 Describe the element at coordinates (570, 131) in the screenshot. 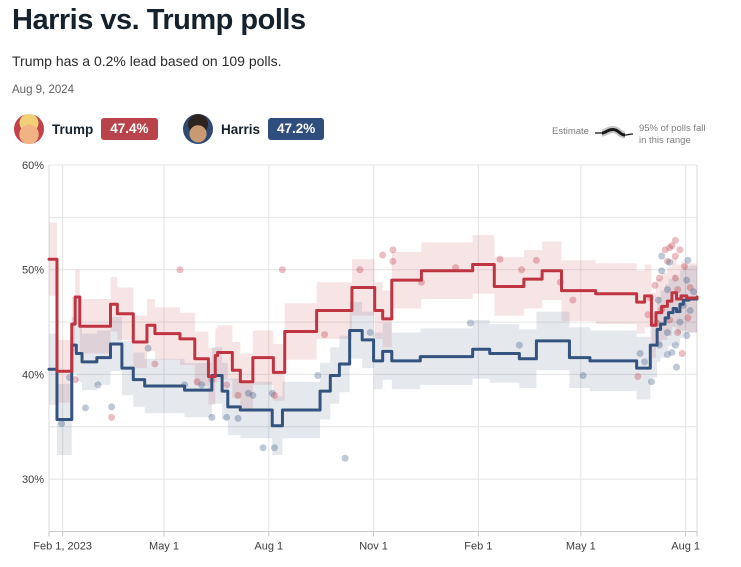

I see `estimate-label: Estimate` at that location.